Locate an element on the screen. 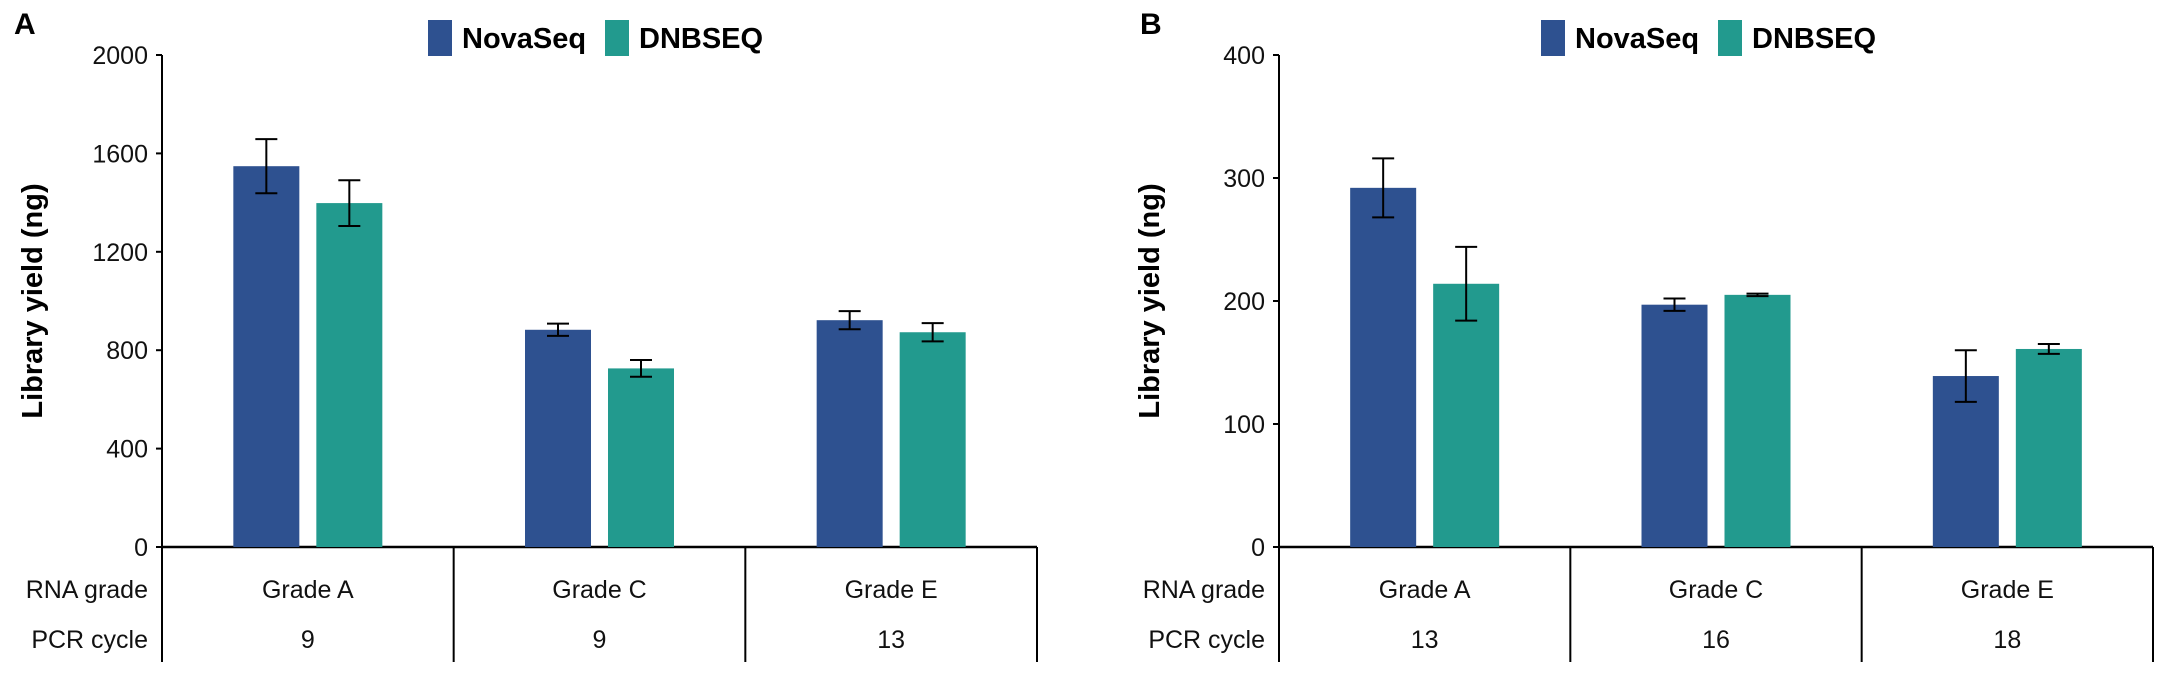 This screenshot has height=679, width=2162. y-tick-label: 200 is located at coordinates (1244, 302).